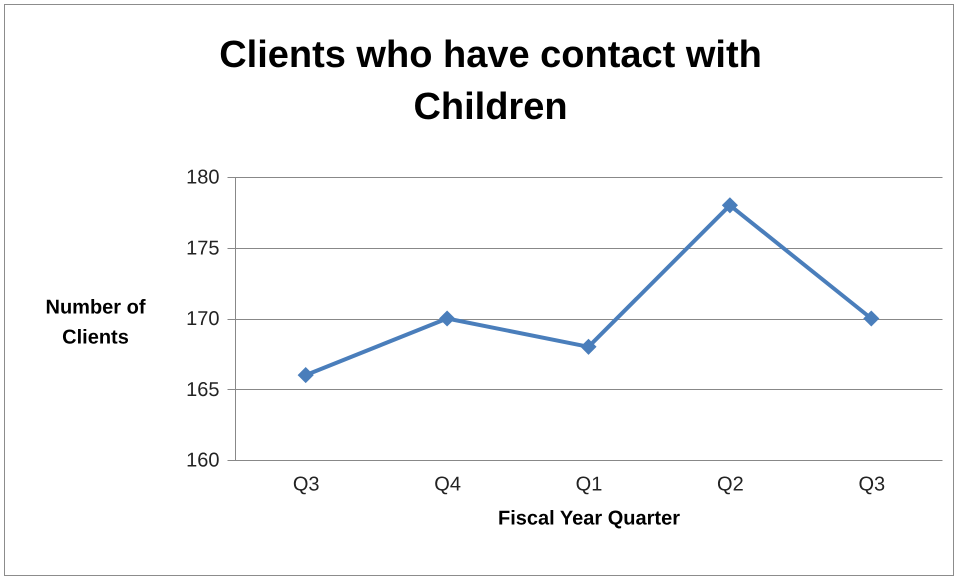 This screenshot has height=580, width=959. I want to click on y-tick-label: 165, so click(203, 389).